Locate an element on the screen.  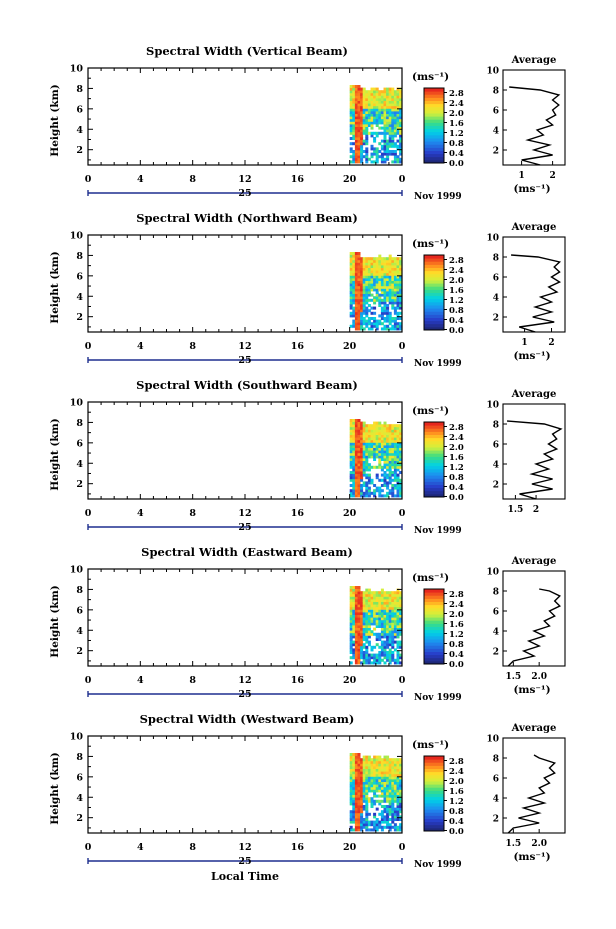
average-y-tick-label: 8 is located at coordinates (496, 92).